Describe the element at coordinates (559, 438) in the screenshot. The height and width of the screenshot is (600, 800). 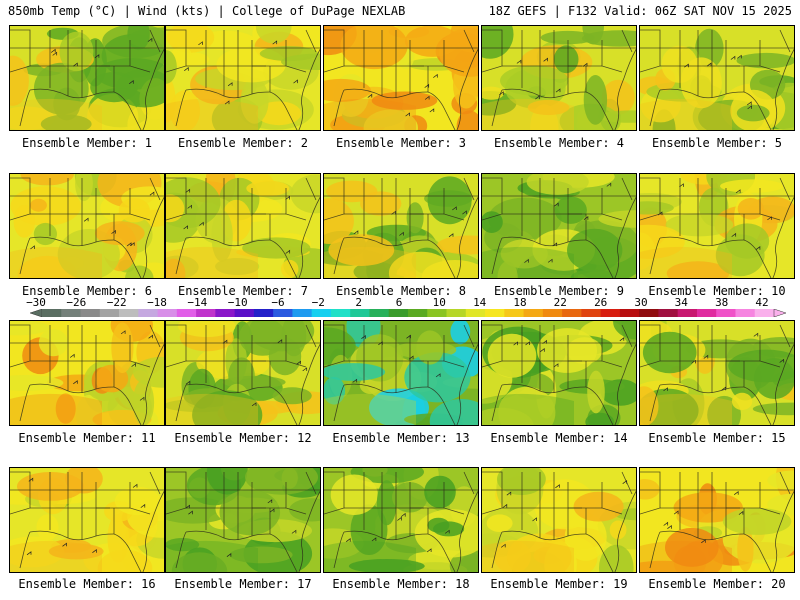
I see `ensemble-member-label: Ensemble Member: 14` at that location.